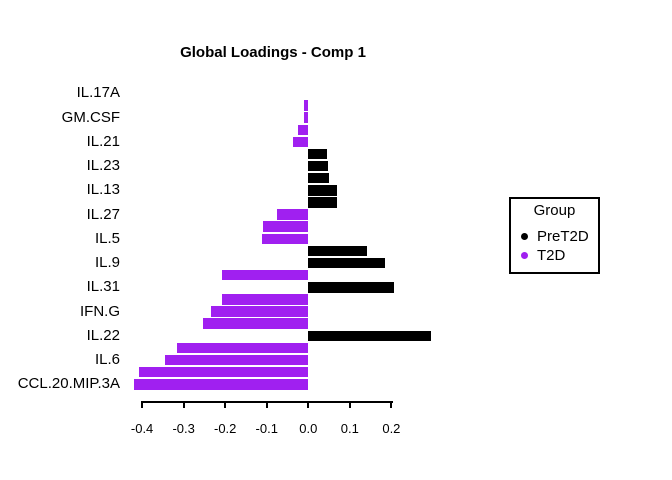 This screenshot has height=480, width=672. What do you see at coordinates (98, 93) in the screenshot?
I see `y-axis-label-il-17a: IL.17A` at bounding box center [98, 93].